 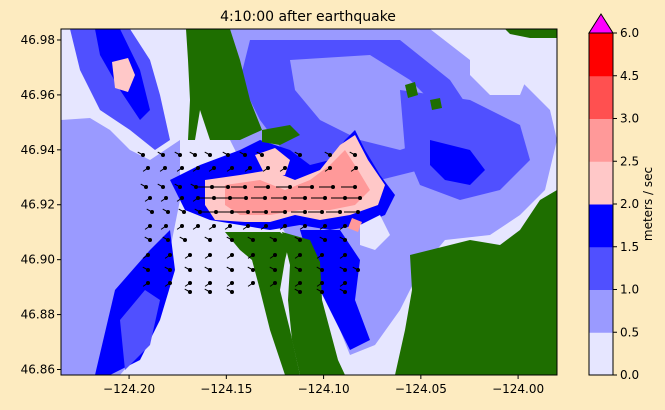 What do you see at coordinates (626, 204) in the screenshot?
I see `colorbar-ticks: 0.0 0.5 1.0 1.5 2.0 2.5 3.0 4.5 6.0` at bounding box center [626, 204].